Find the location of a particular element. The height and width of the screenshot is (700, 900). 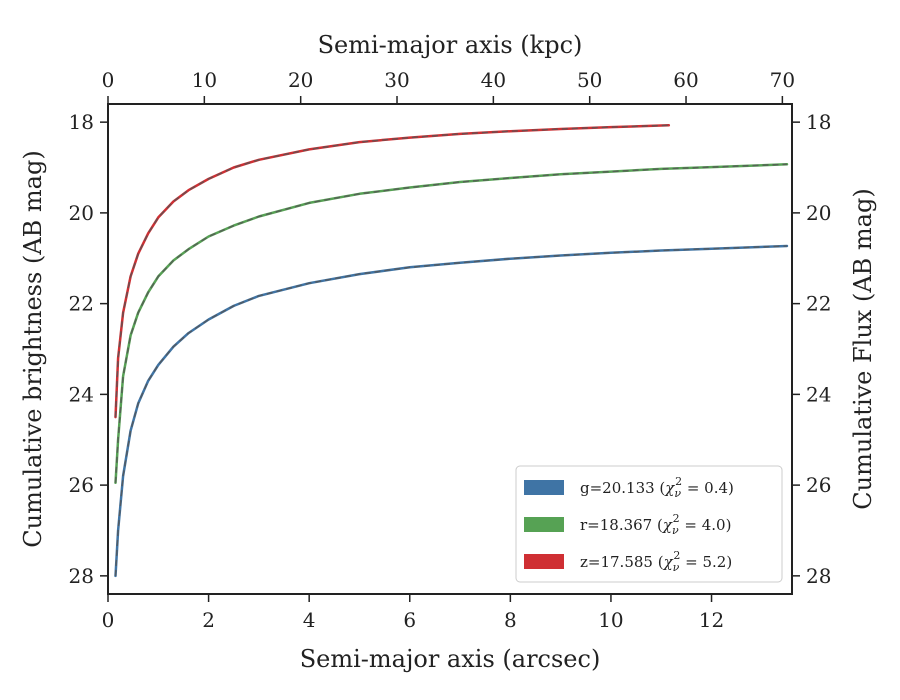

right-y-tick-label: 24 is located at coordinates (818, 394).